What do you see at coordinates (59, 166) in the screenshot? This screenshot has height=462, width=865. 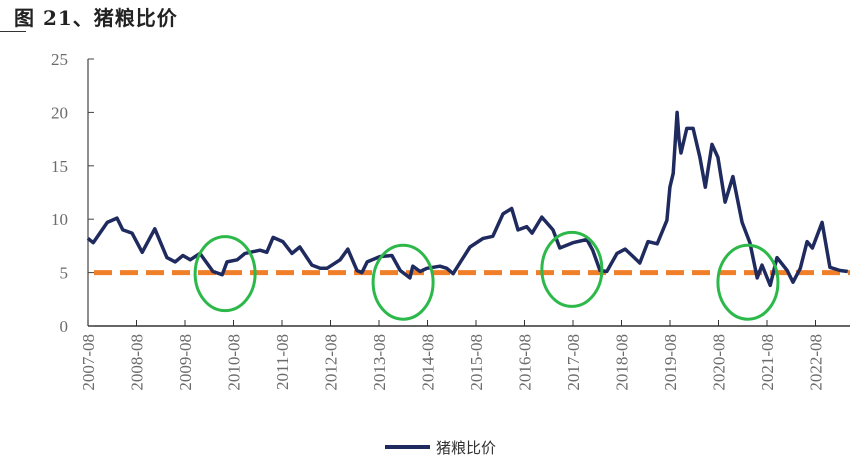 I see `y-tick-label: 15` at bounding box center [59, 166].